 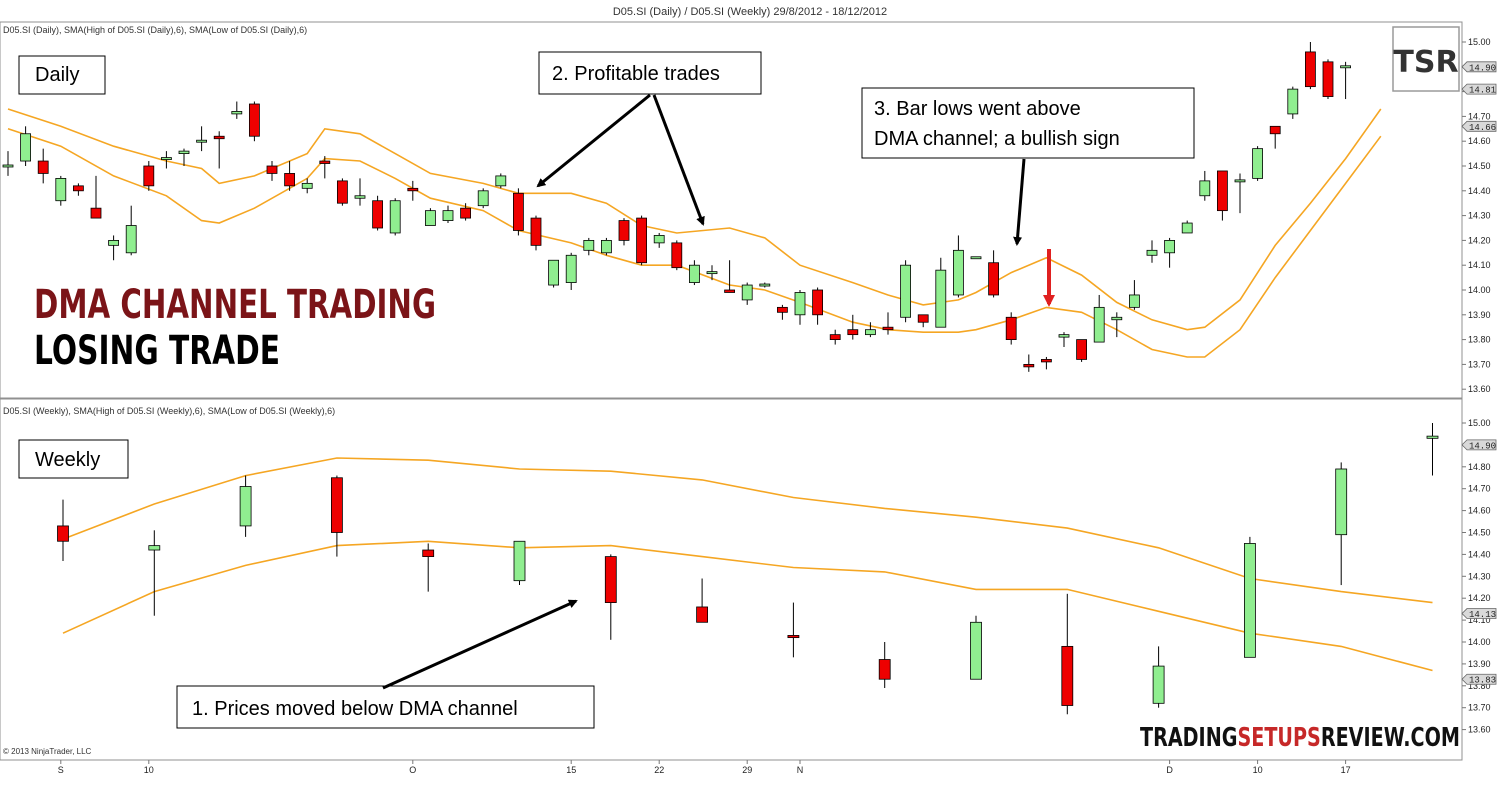 What do you see at coordinates (747, 770) in the screenshot?
I see `x-tick-label: 29` at bounding box center [747, 770].